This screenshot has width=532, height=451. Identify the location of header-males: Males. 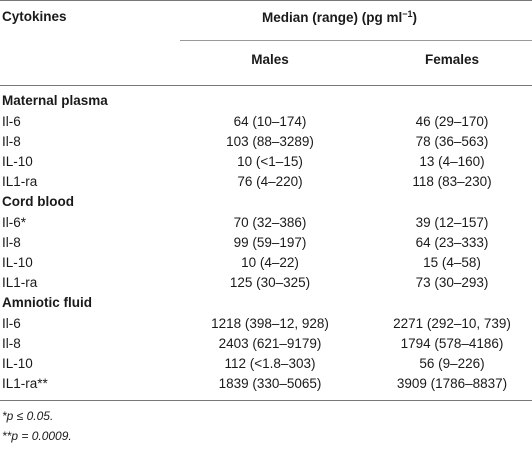
(270, 59).